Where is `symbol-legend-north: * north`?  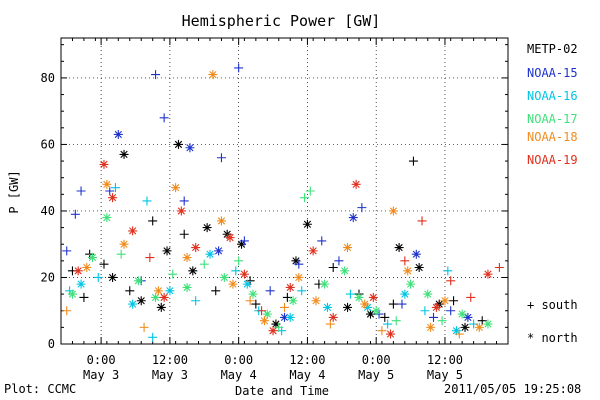 symbol-legend-north: * north is located at coordinates (552, 338).